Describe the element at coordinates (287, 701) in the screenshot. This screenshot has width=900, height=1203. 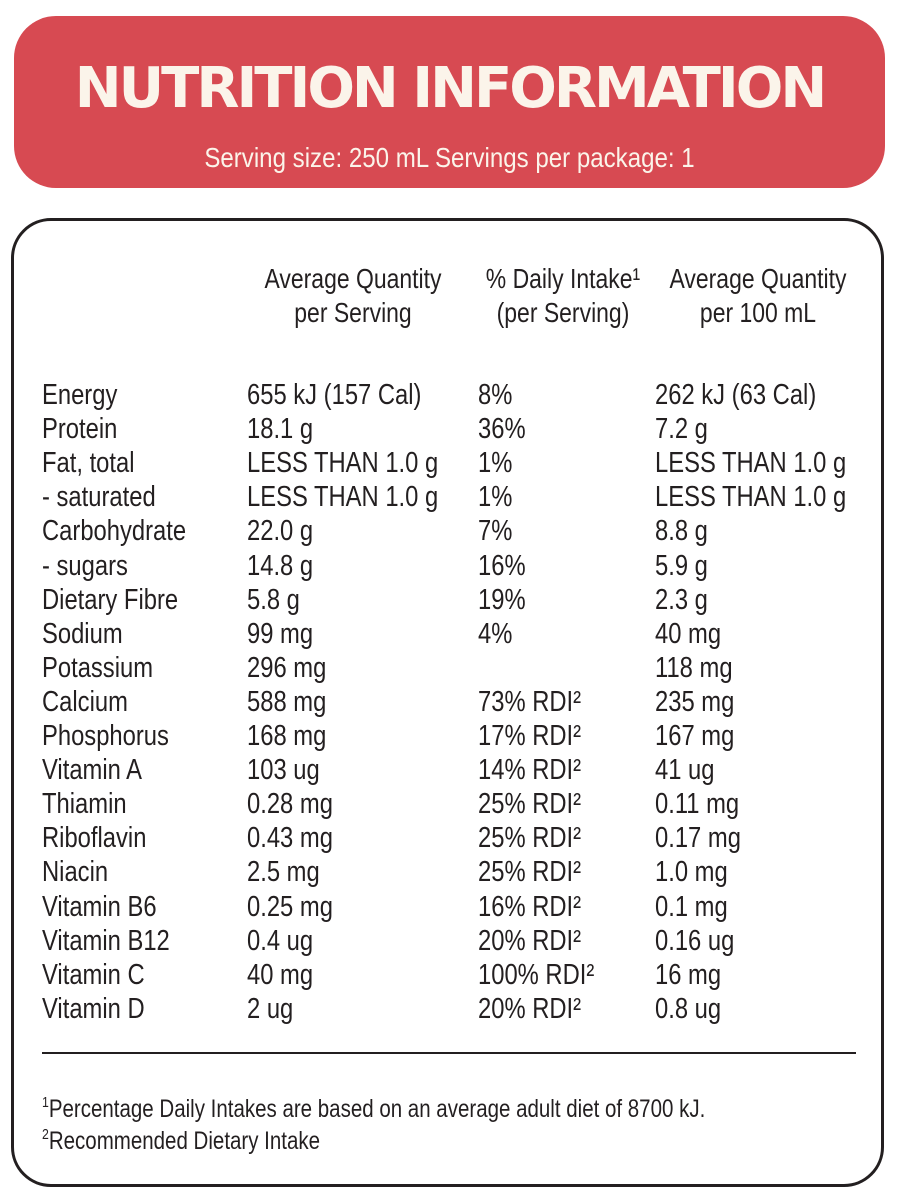
I see `per-serving-value: 588 mg` at that location.